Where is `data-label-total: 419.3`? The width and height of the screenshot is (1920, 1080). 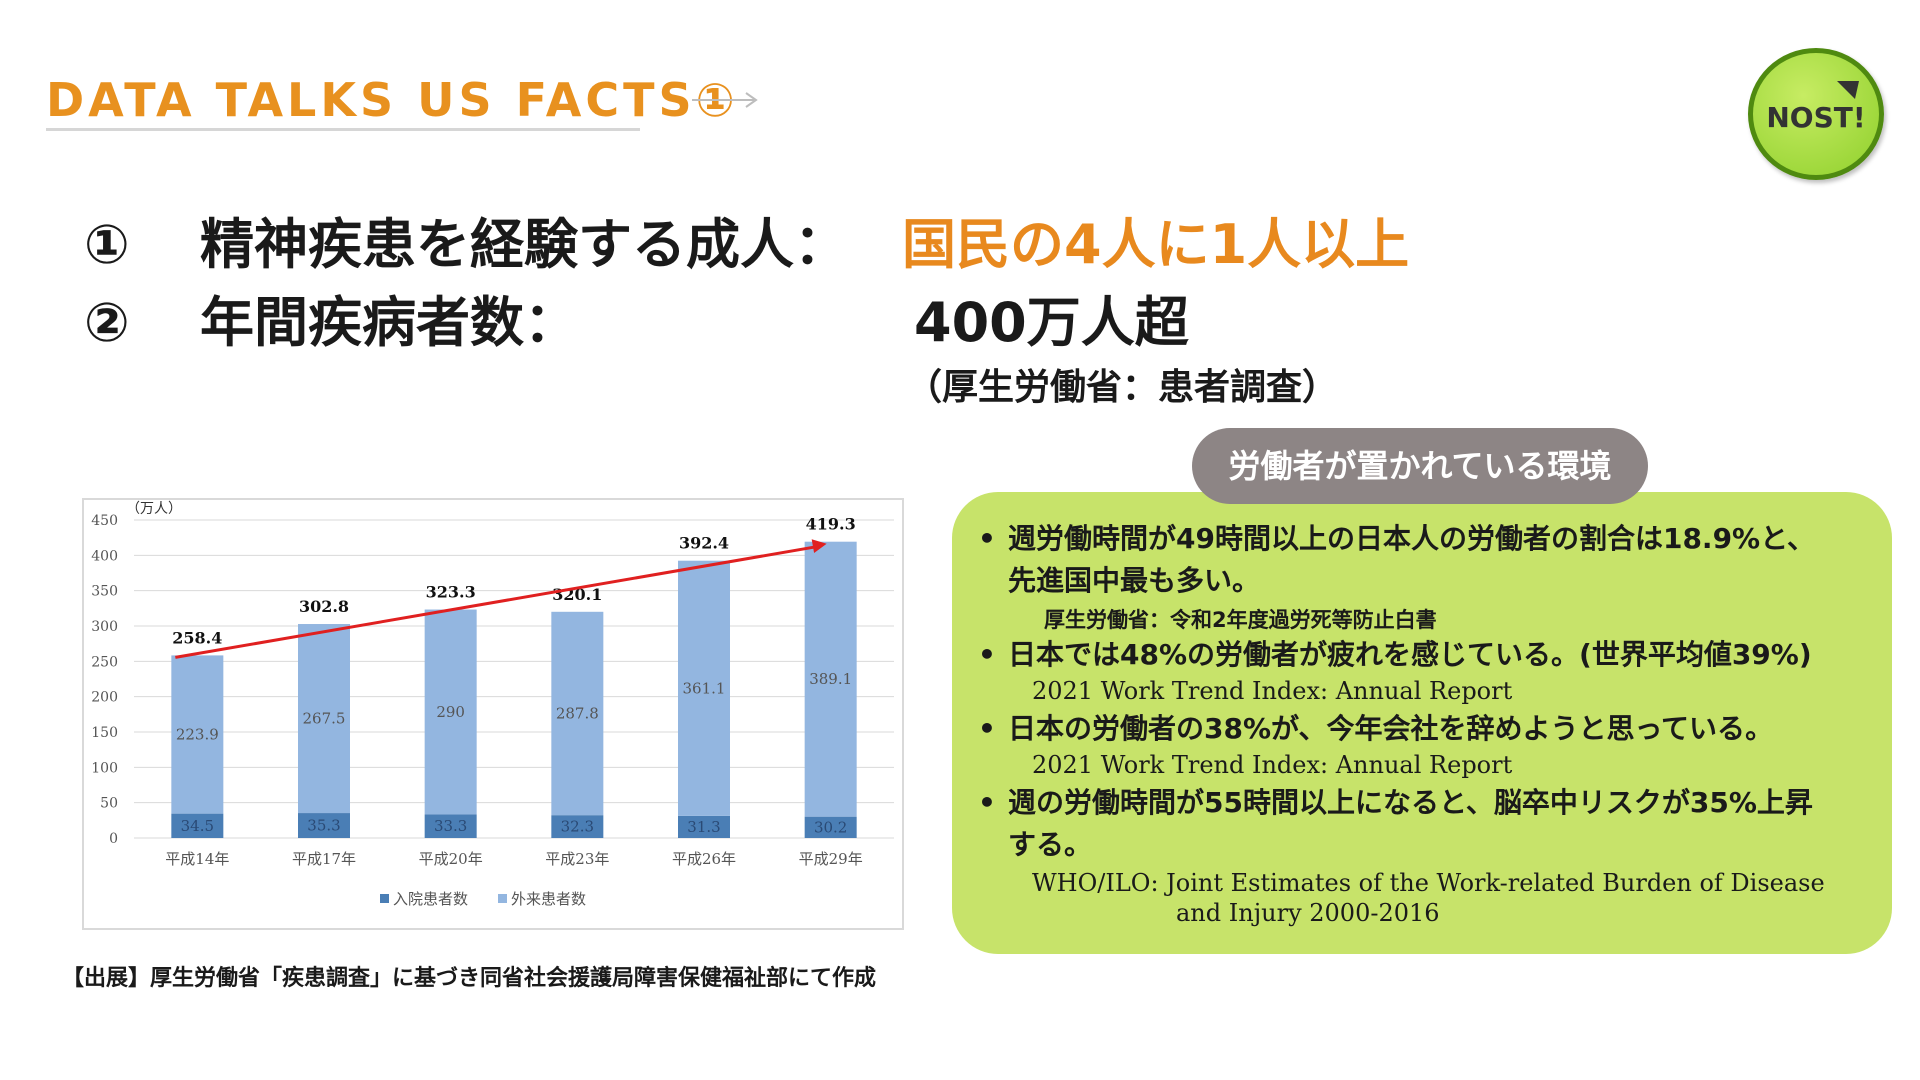 data-label-total: 419.3 is located at coordinates (831, 524).